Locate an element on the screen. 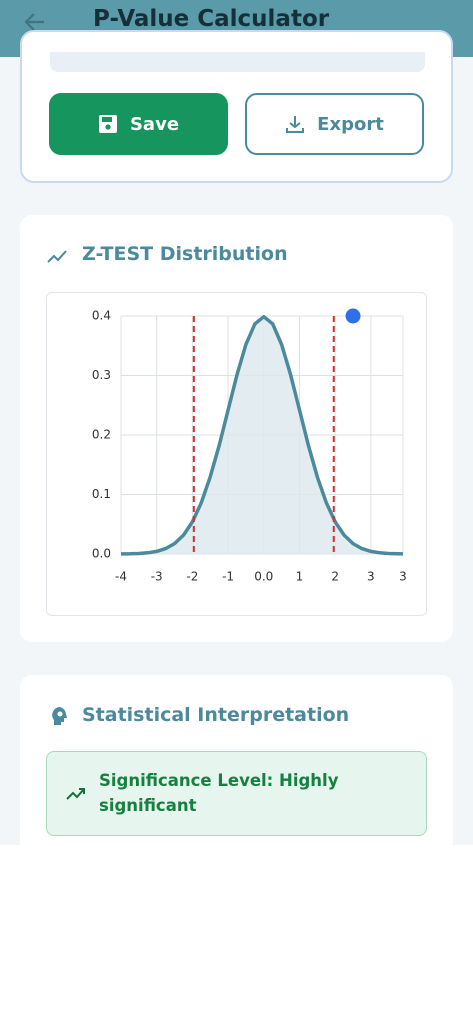 This screenshot has width=473, height=1024. save-label: Save is located at coordinates (154, 124).